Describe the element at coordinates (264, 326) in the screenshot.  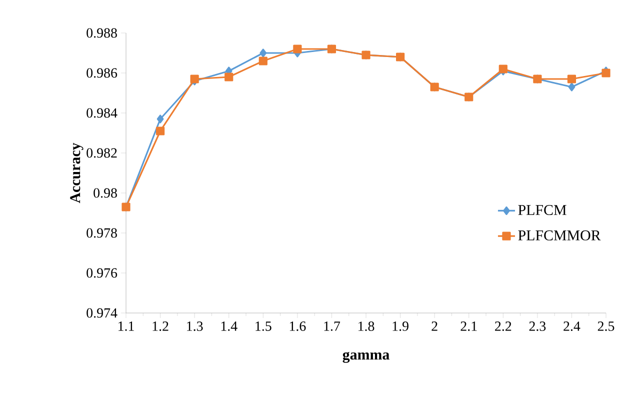
I see `x-tick-label: 1.5` at that location.